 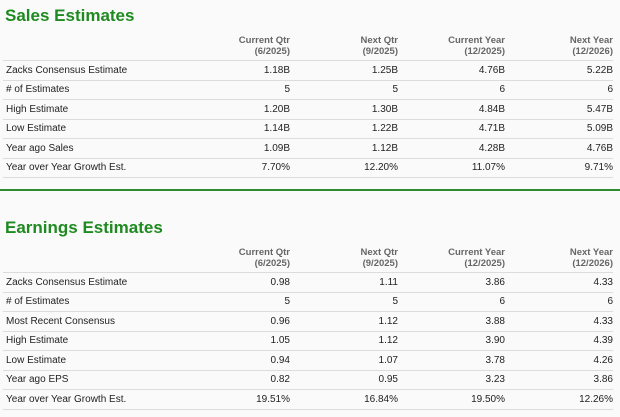 What do you see at coordinates (451, 399) in the screenshot?
I see `cell-value: 19.50%` at bounding box center [451, 399].